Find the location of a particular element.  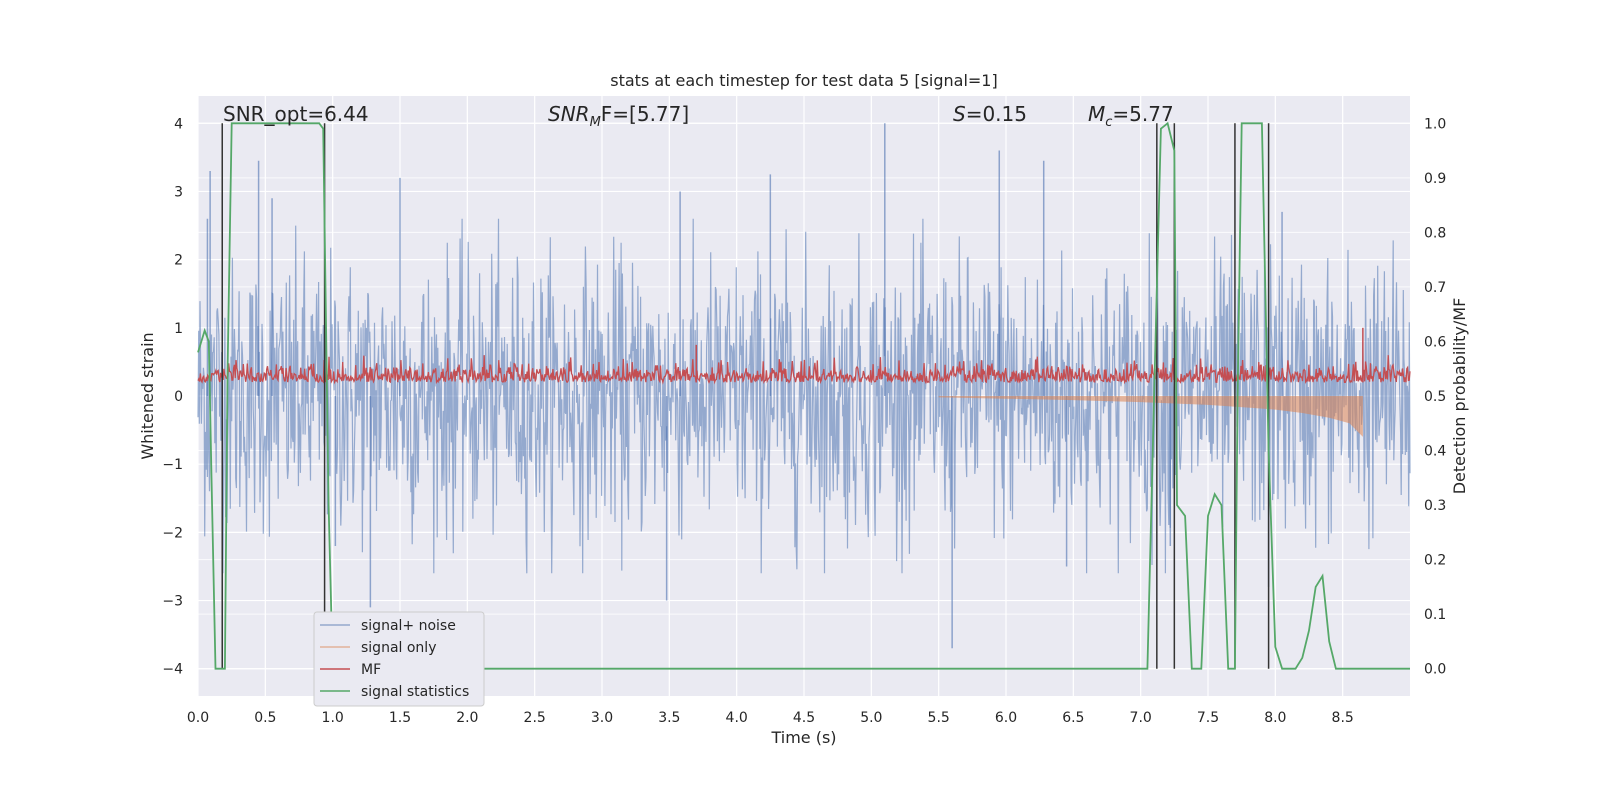

annotation-snr-mf: SNRMF=[5.77] is located at coordinates (618, 116).